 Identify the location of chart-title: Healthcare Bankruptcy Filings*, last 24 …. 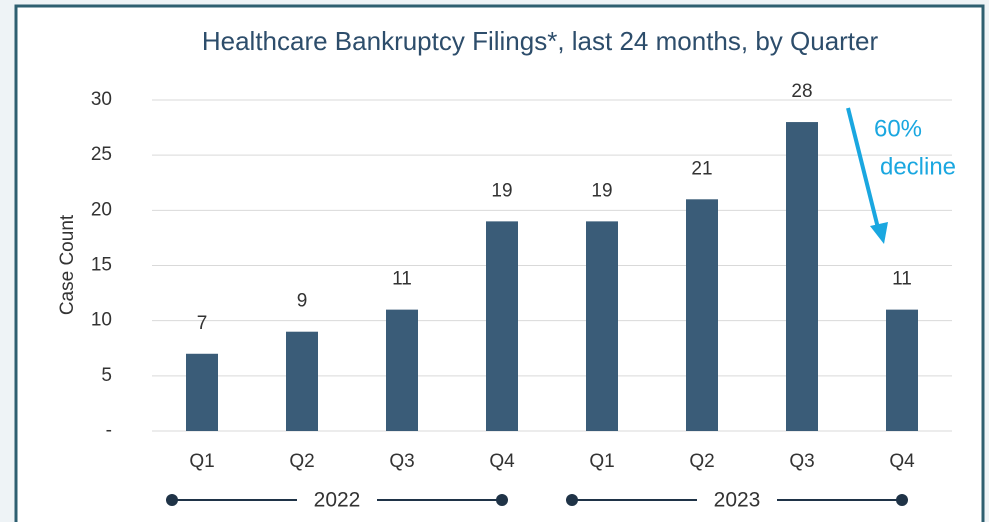
(540, 41).